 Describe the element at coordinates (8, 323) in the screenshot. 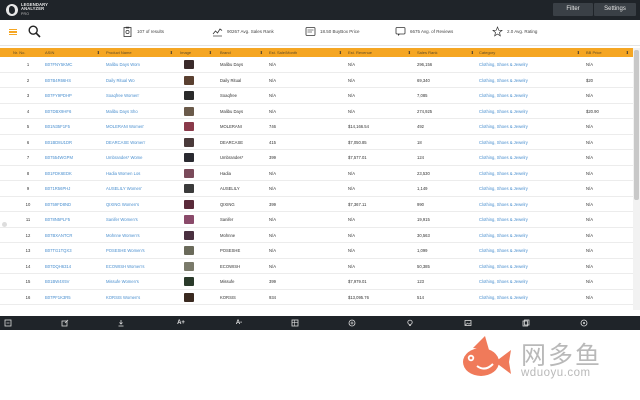

I see `export-icon` at that location.